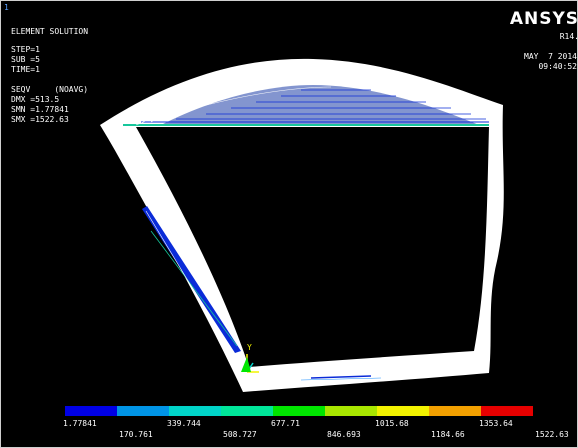  Describe the element at coordinates (50, 31) in the screenshot. I see `plot-title: ELEMENT SOLUTION` at that location.